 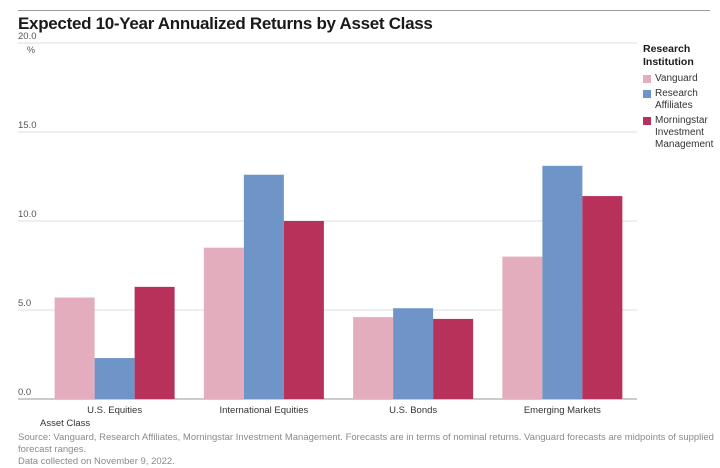 I want to click on y-tick-label: 20.0, so click(x=27, y=36).